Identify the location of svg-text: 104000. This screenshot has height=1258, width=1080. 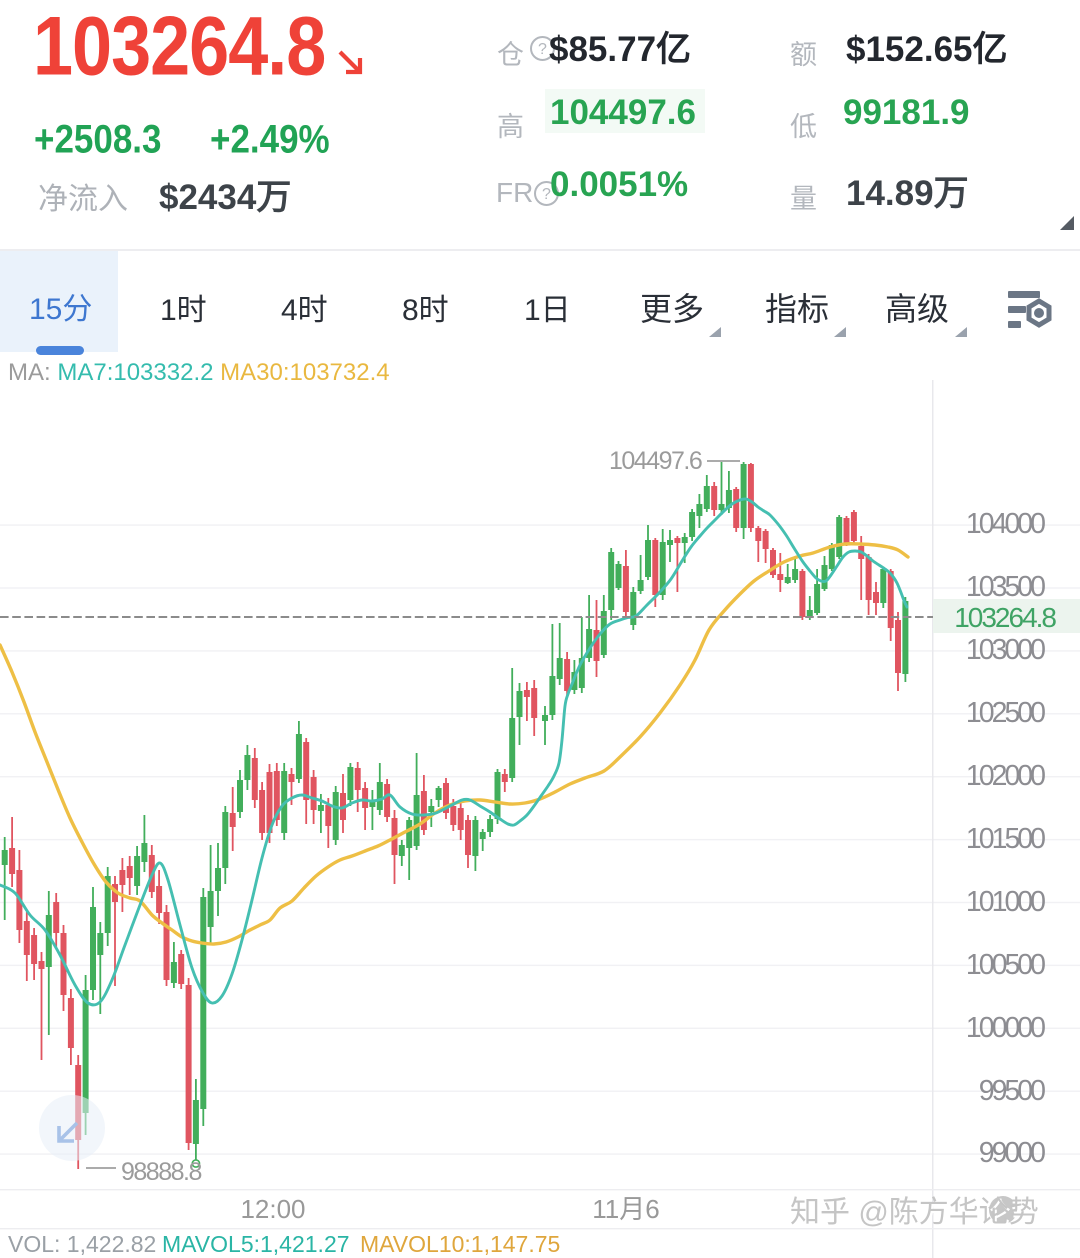
(1005, 524).